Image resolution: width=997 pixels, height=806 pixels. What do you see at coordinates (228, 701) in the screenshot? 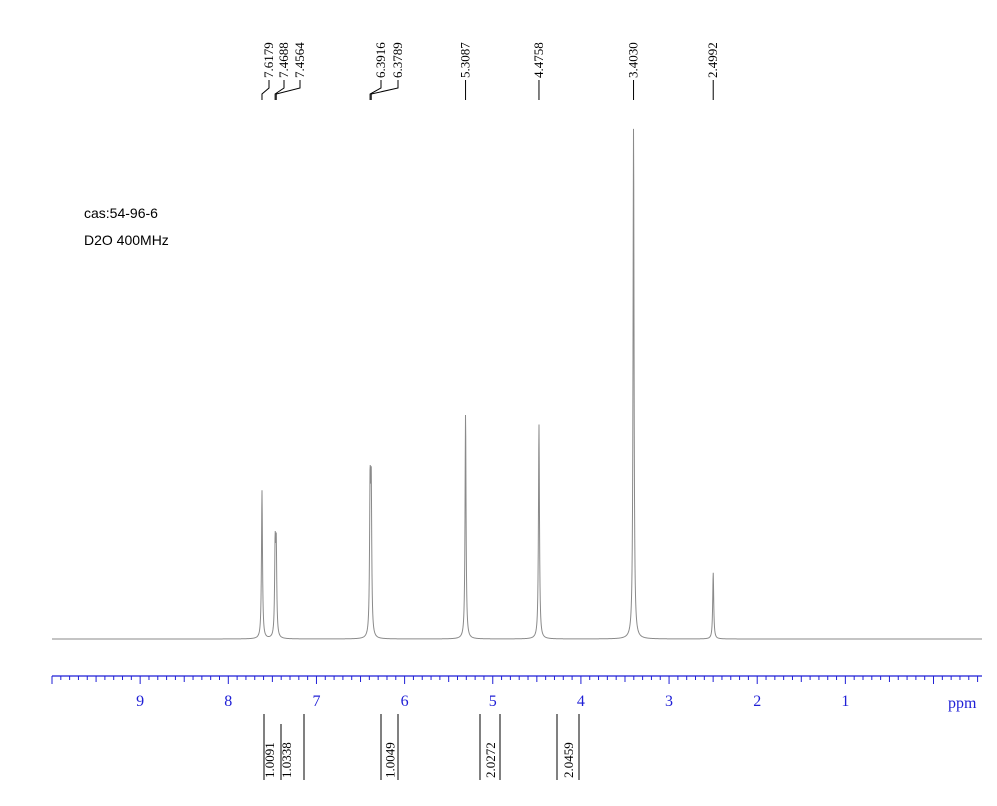
I see `axis-tick-label: 8` at bounding box center [228, 701].